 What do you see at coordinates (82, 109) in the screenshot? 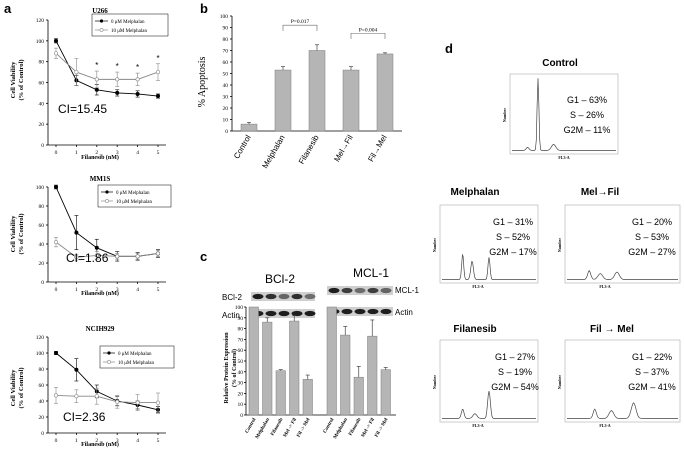
I see `combination-index: CI=15.45` at bounding box center [82, 109].